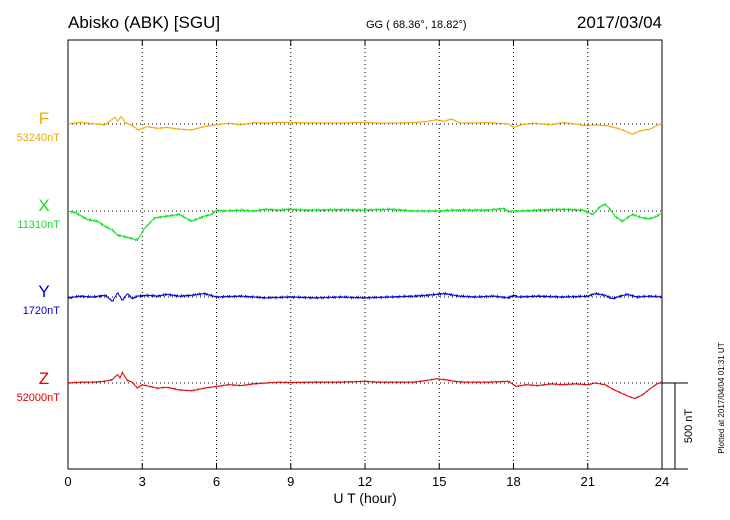 This screenshot has width=730, height=520. I want to click on series-baseline-f: 53240nT, so click(39, 138).